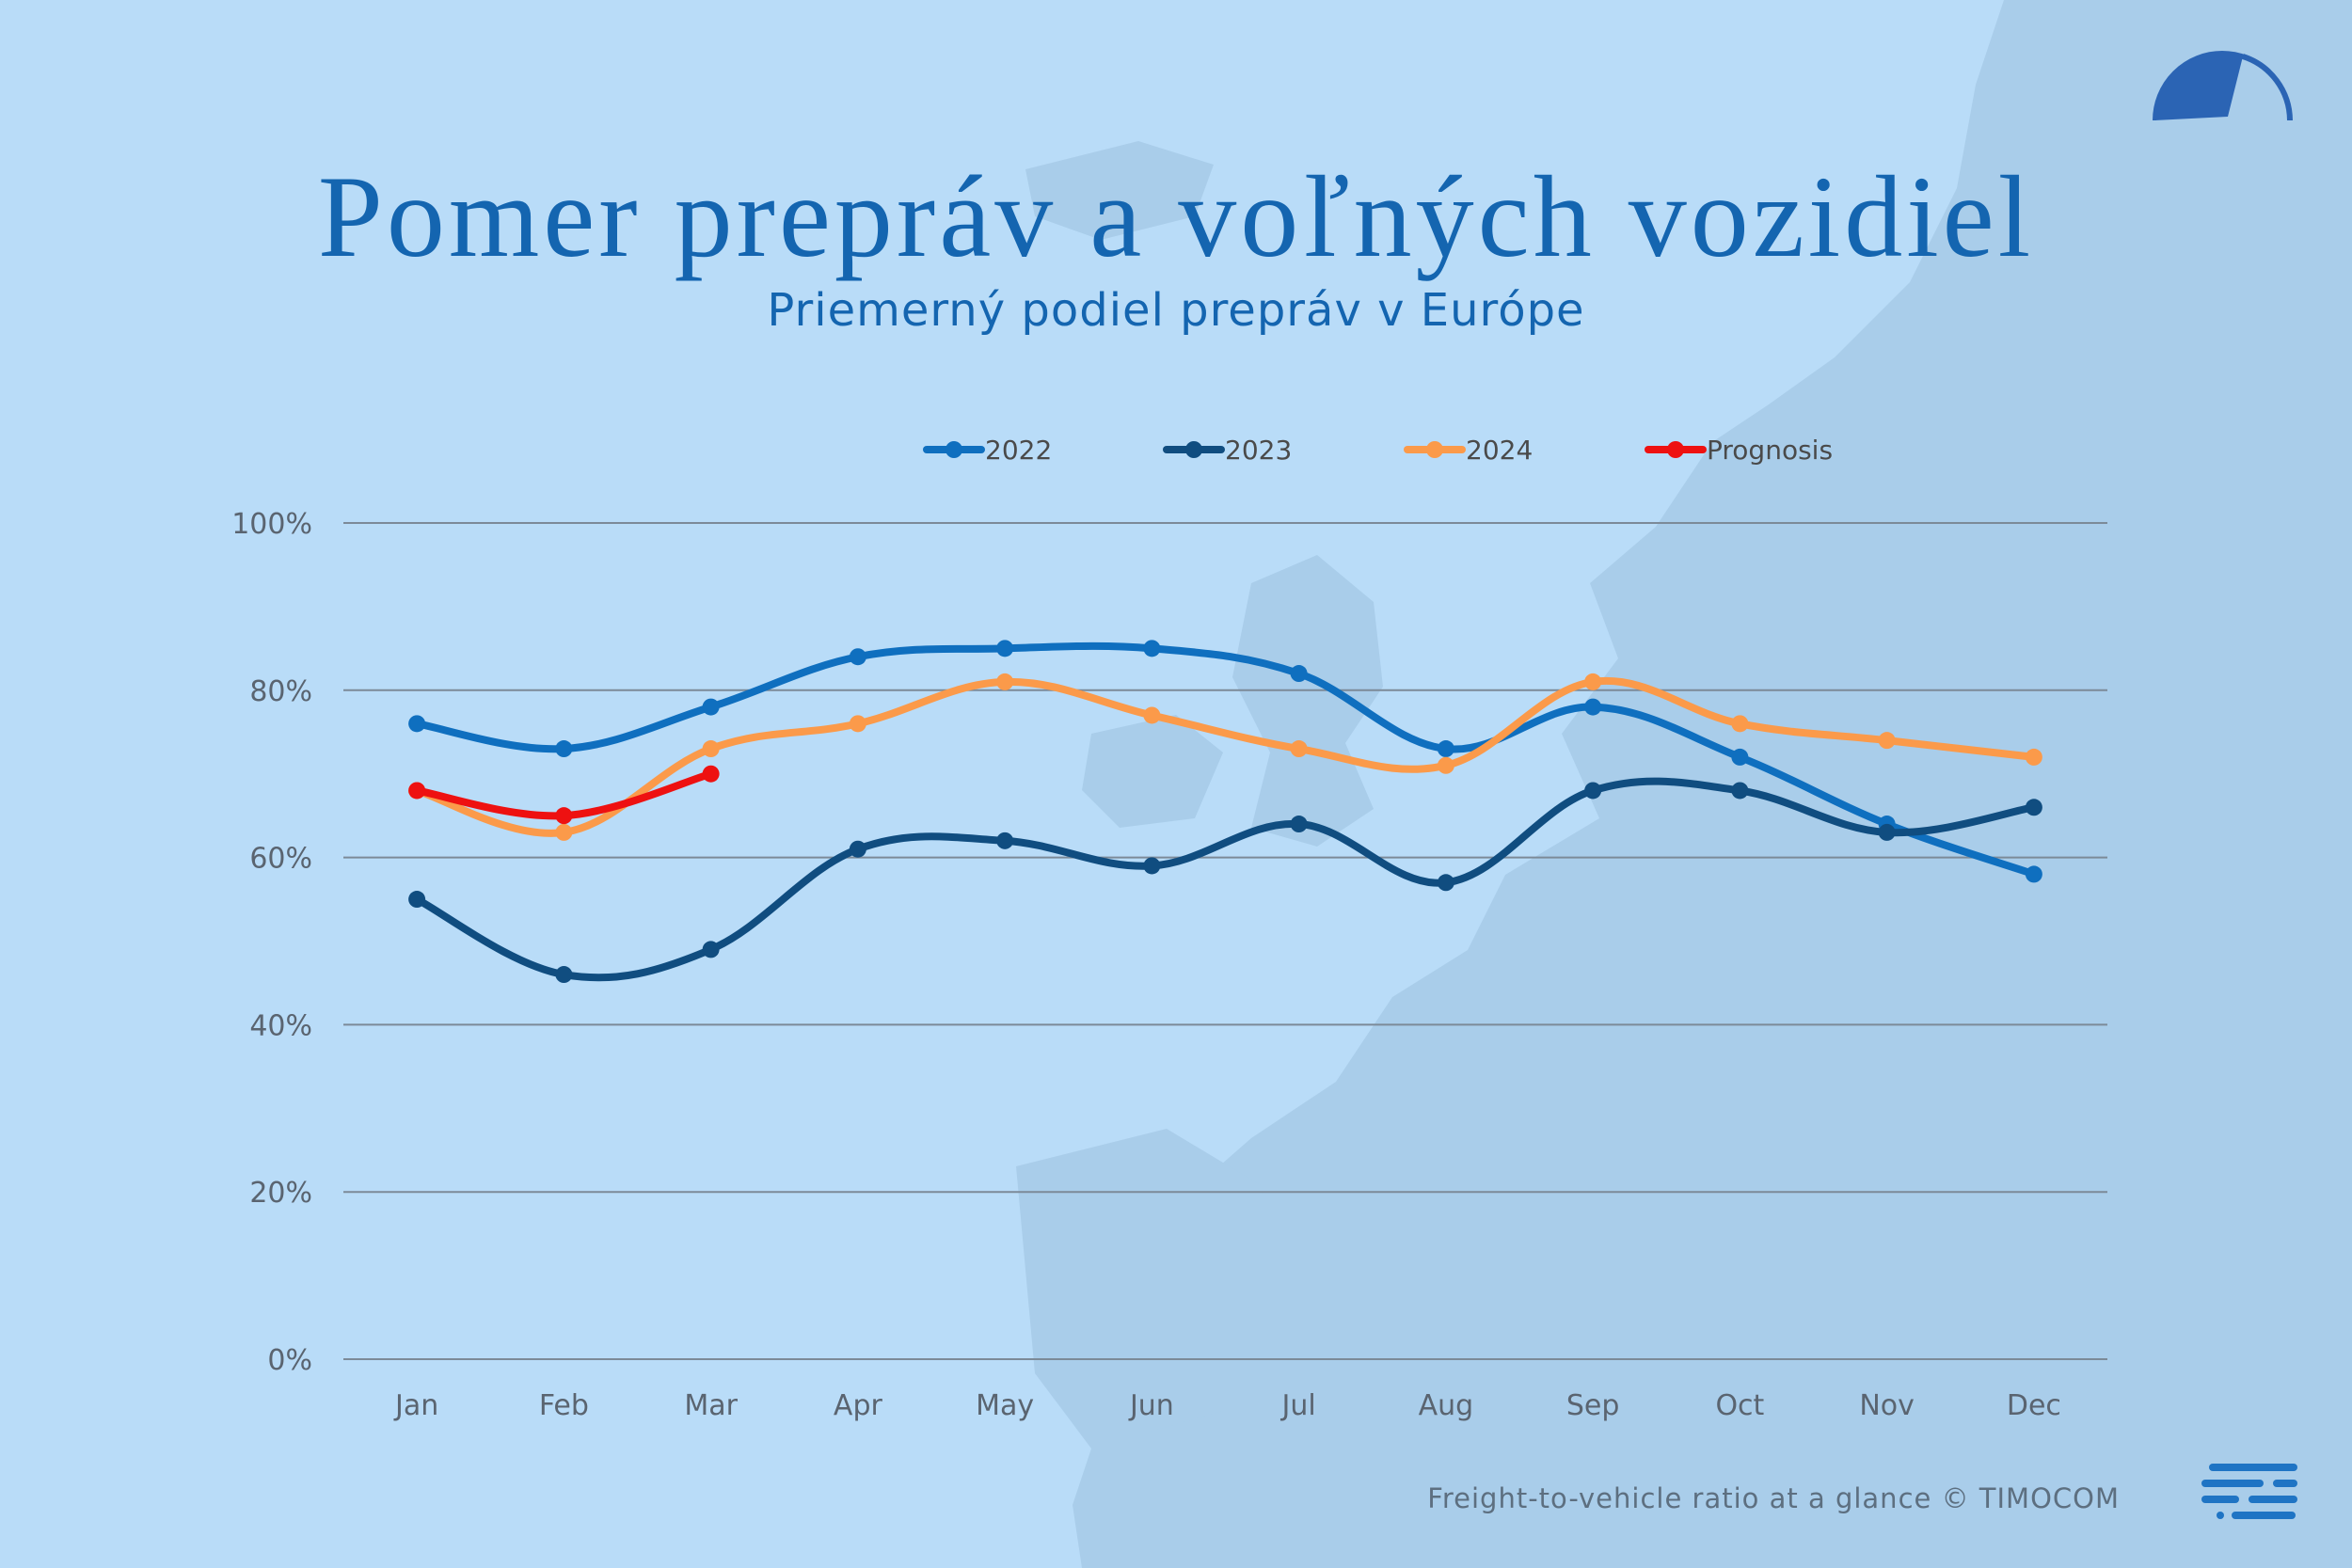 The width and height of the screenshot is (2352, 1568). What do you see at coordinates (1227, 1405) in the screenshot?
I see `x-axis: Jan Feb Mar Apr May Jun Jul Aug Sep Oct Nov Dec` at bounding box center [1227, 1405].